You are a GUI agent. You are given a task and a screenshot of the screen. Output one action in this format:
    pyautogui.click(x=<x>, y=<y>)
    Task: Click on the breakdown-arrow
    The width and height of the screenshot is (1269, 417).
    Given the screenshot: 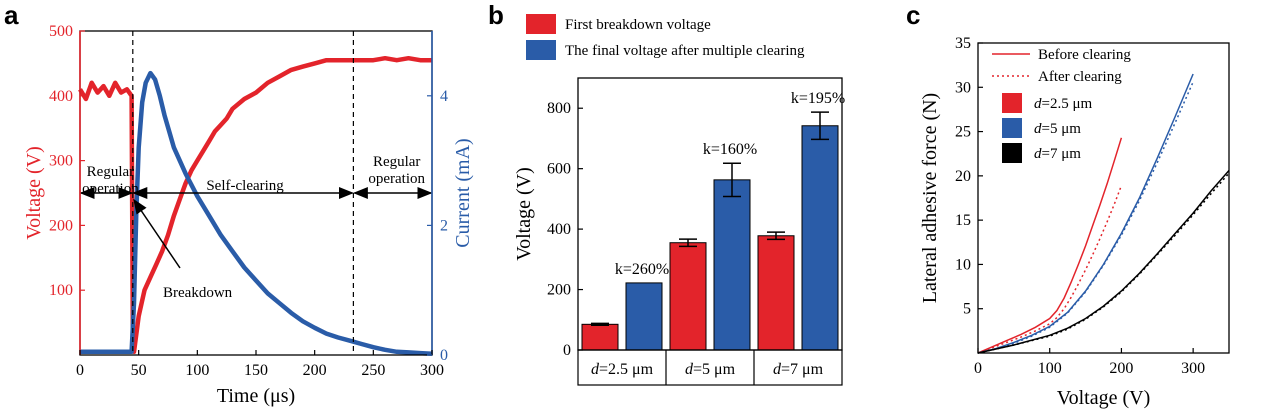 What is the action you would take?
    pyautogui.click(x=157, y=233)
    